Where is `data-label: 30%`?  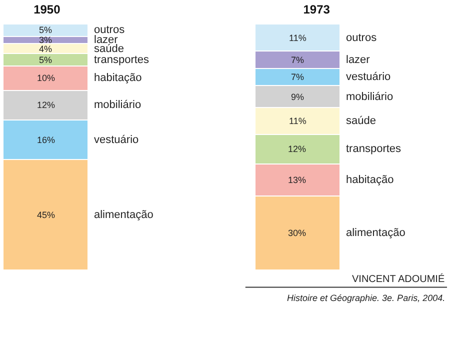
data-label: 30% is located at coordinates (297, 233).